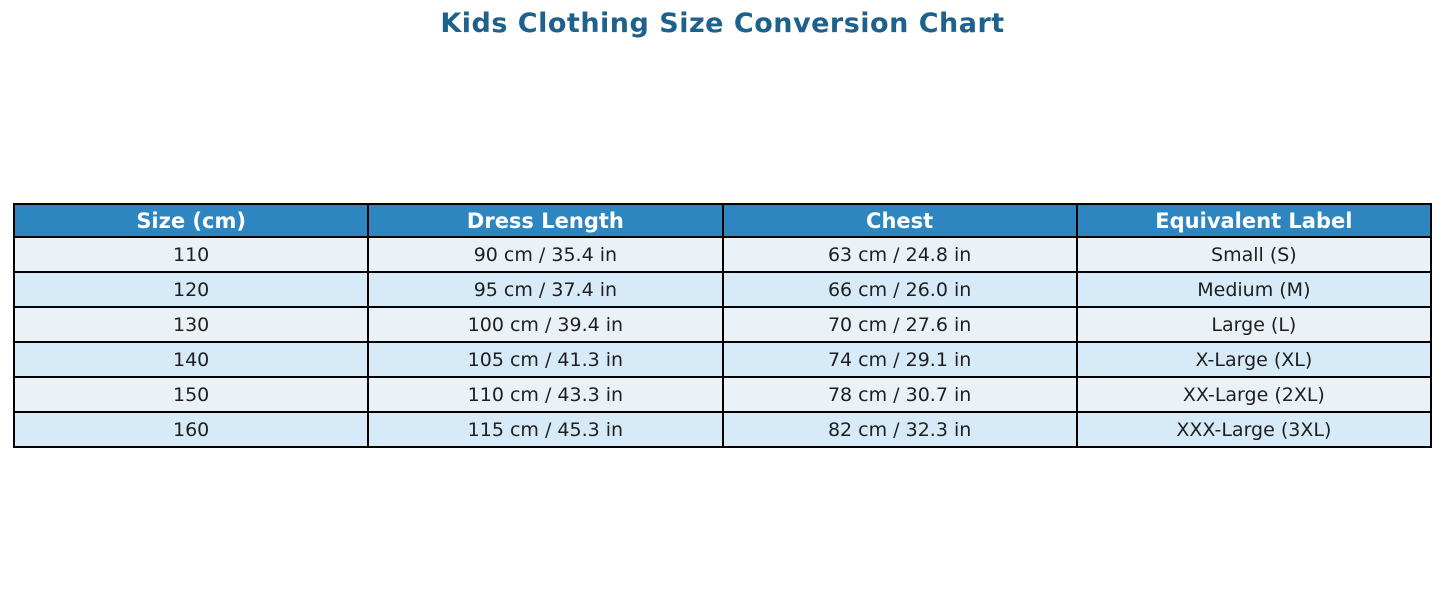  I want to click on column-header-equivalent-label: Equivalent Label, so click(1254, 220).